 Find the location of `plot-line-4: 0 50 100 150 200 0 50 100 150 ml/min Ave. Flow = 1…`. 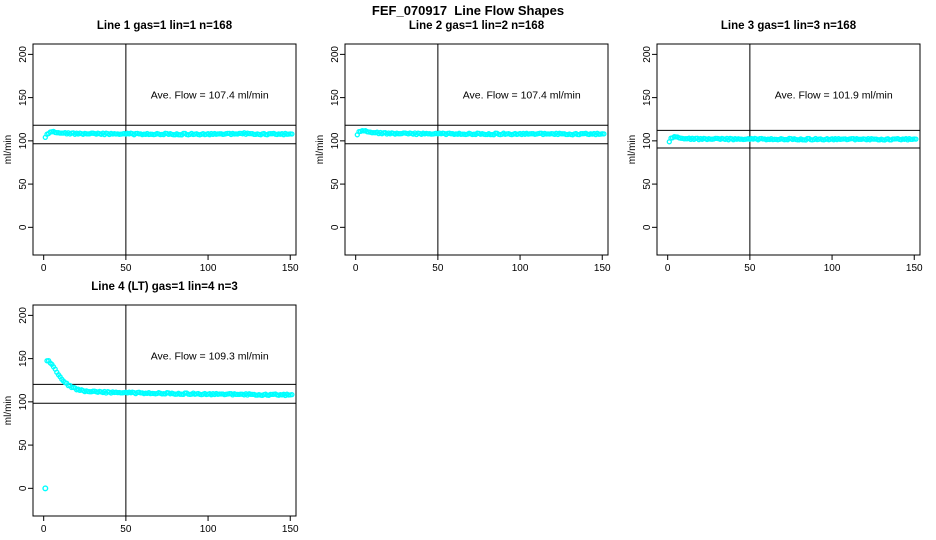

plot-line-4: 0 50 100 150 200 0 50 100 150 ml/min Ave. Flow = 1… is located at coordinates (151, 419).